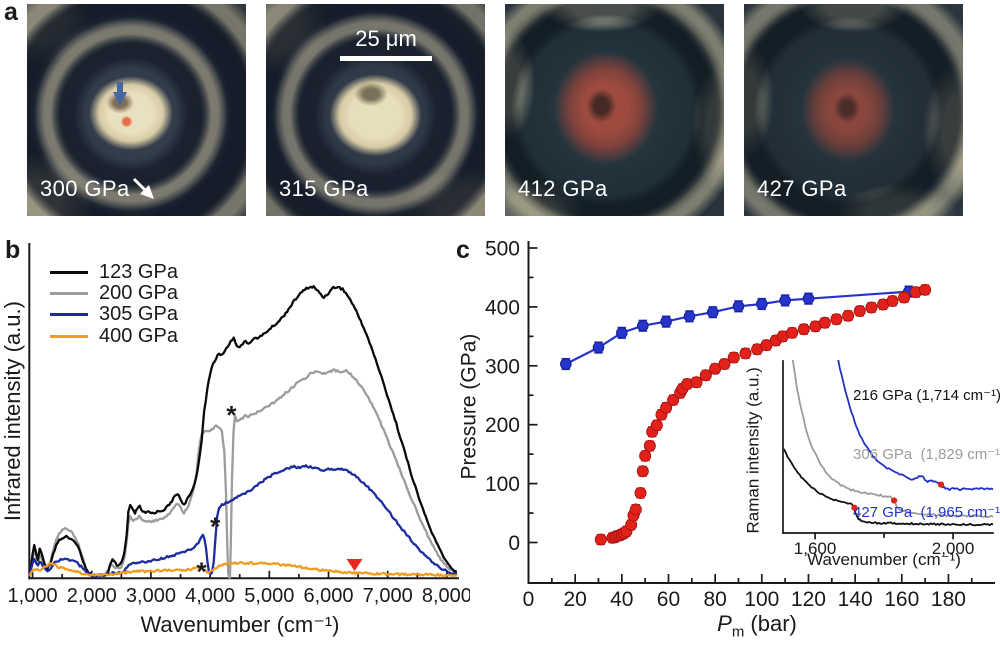 This screenshot has width=1000, height=646. I want to click on vibron-position-dots, so click(898, 496).